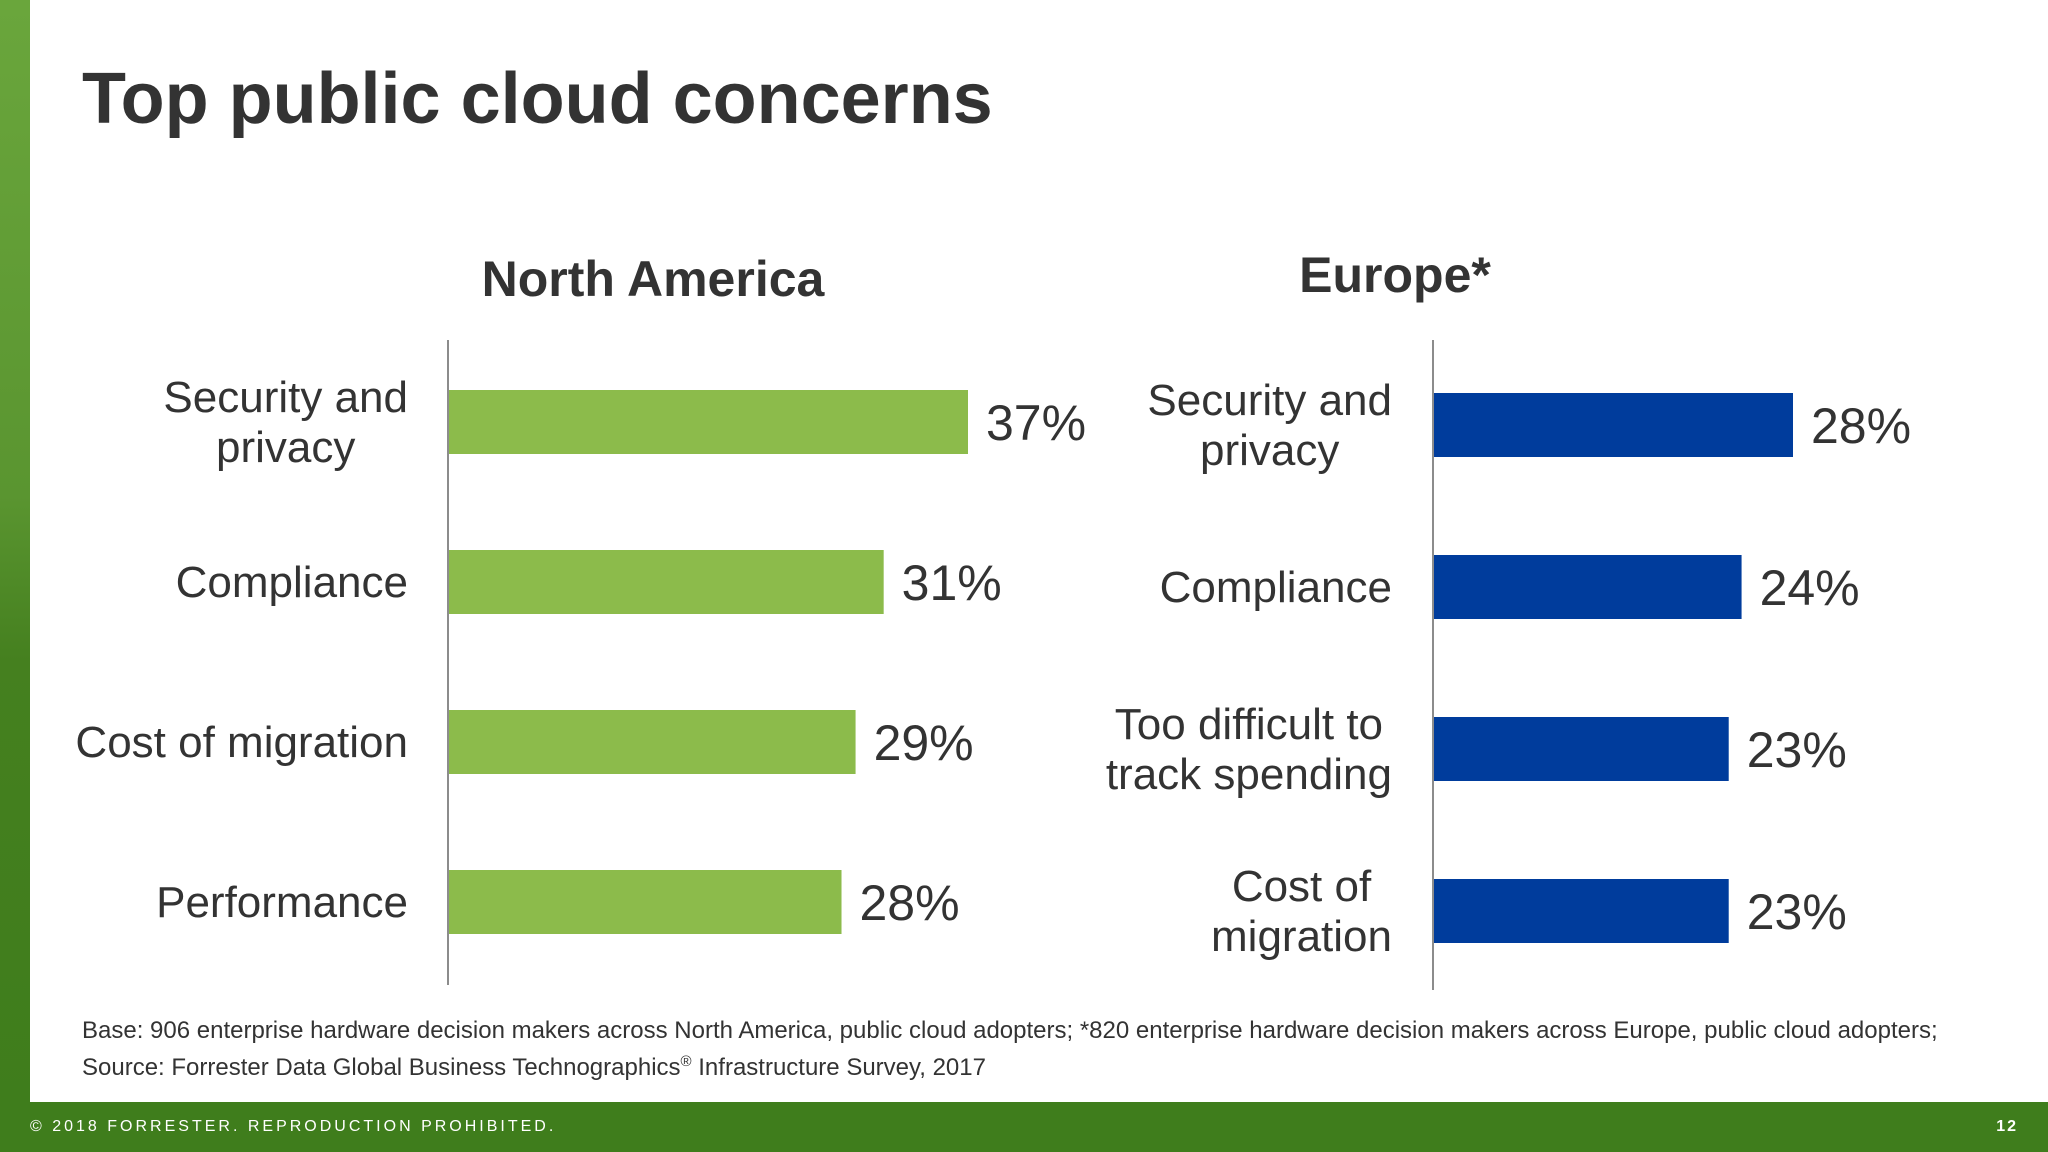 The image size is (2048, 1152). I want to click on category-label-north-america-2: Cost of migration, so click(241, 742).